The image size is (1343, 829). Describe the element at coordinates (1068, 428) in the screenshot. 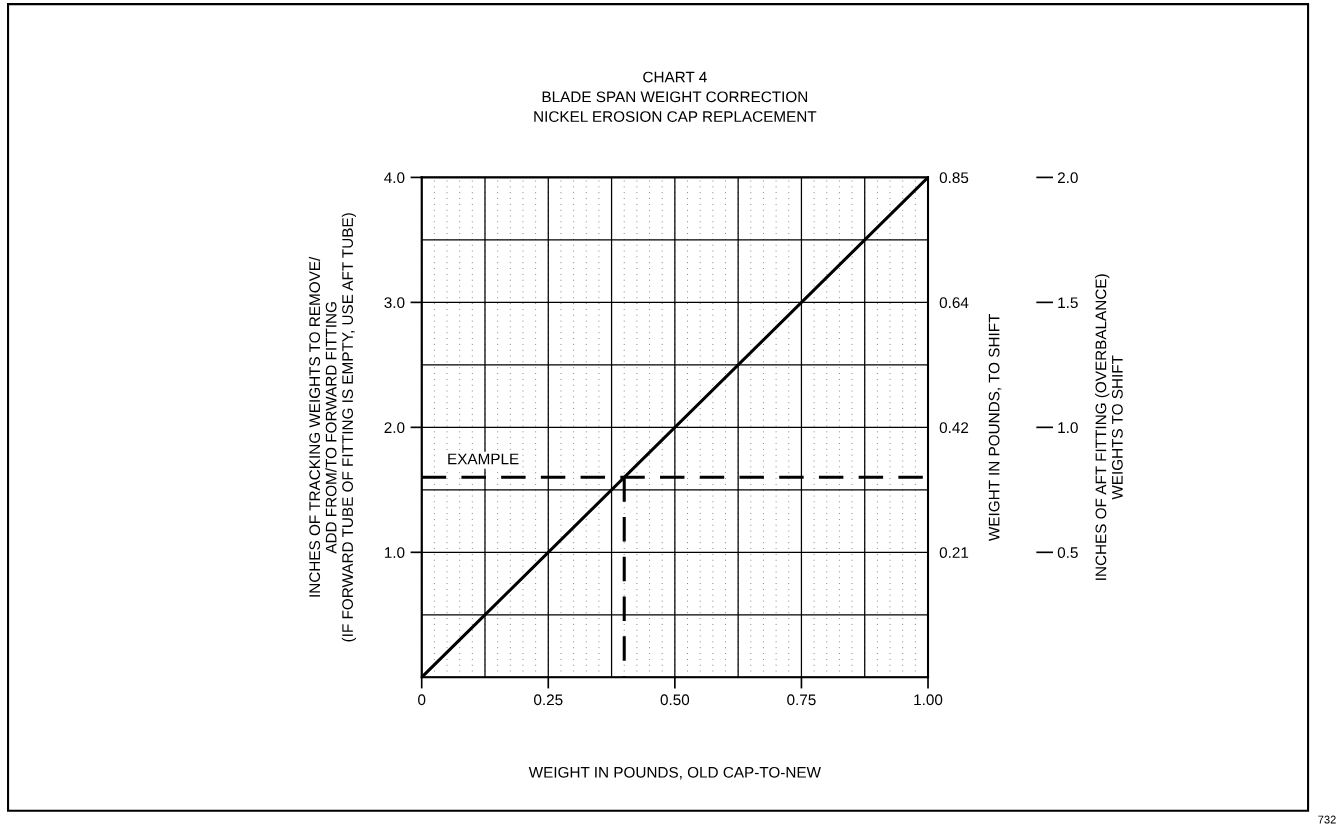

I see `y3-tick-label: 1.0` at that location.